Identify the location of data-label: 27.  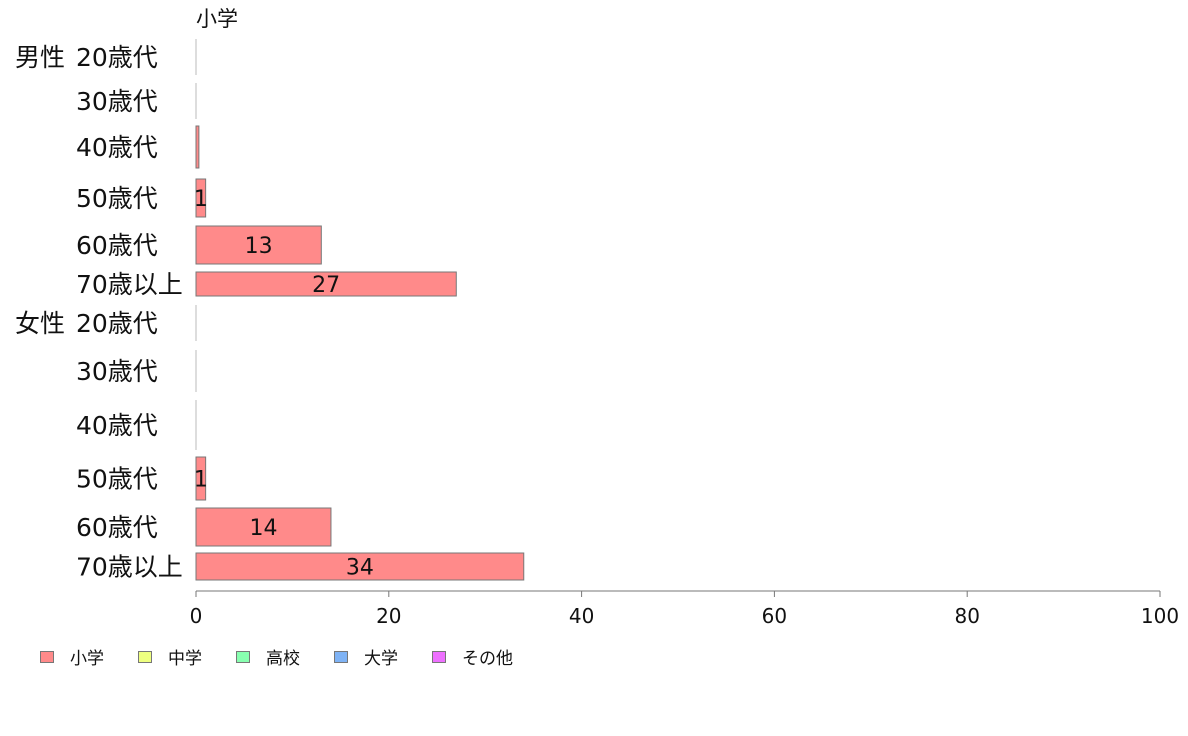
(326, 285).